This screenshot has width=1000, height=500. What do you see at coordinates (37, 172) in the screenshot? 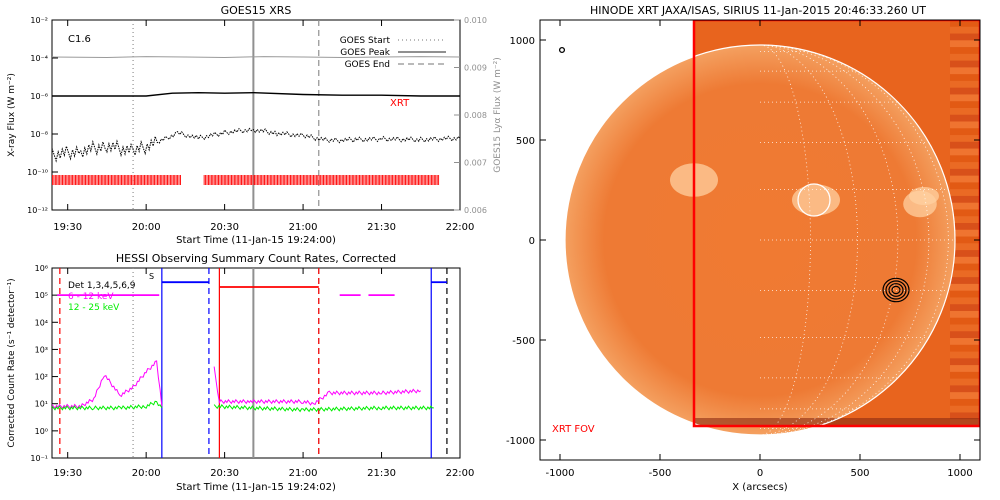
I see `y-tick-label: 10⁻¹⁰` at bounding box center [37, 172].